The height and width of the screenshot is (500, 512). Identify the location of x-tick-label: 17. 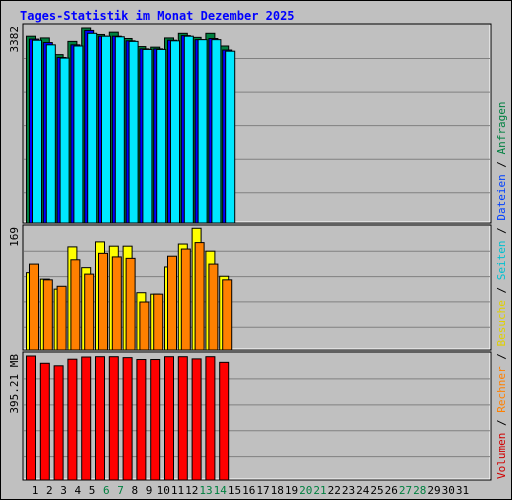
(262, 490).